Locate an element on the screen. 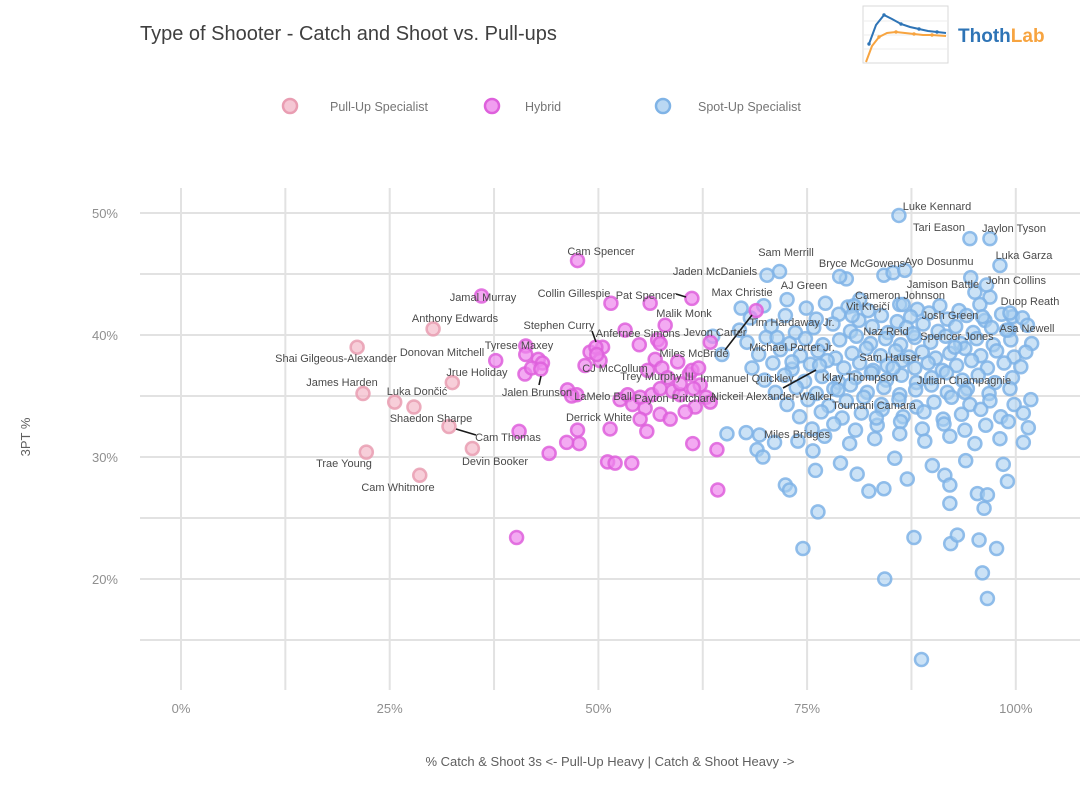 The width and height of the screenshot is (1080, 792). data-point-sam-hauser is located at coordinates (893, 368).